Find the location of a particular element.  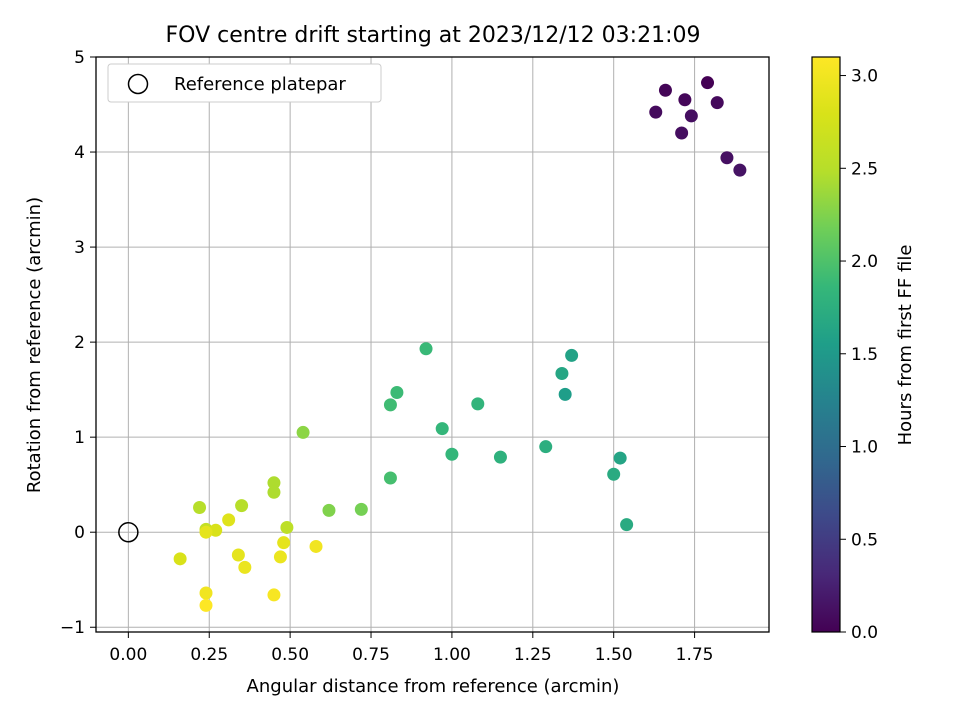

legend-box is located at coordinates (244, 83).